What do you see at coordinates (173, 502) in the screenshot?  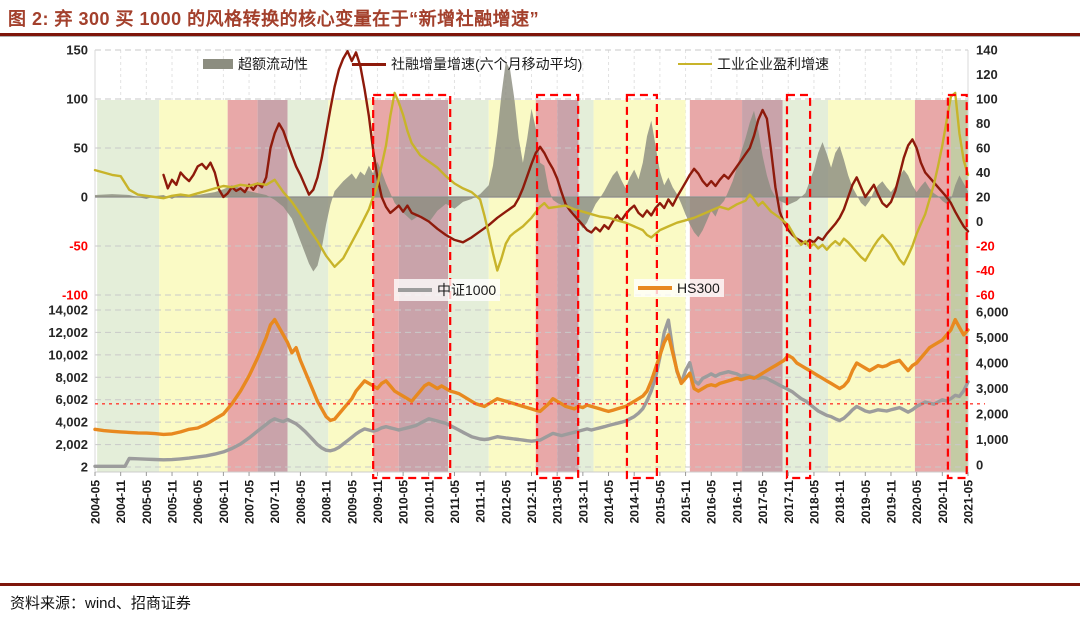 I see `svg-text: 2005-11` at bounding box center [173, 502].